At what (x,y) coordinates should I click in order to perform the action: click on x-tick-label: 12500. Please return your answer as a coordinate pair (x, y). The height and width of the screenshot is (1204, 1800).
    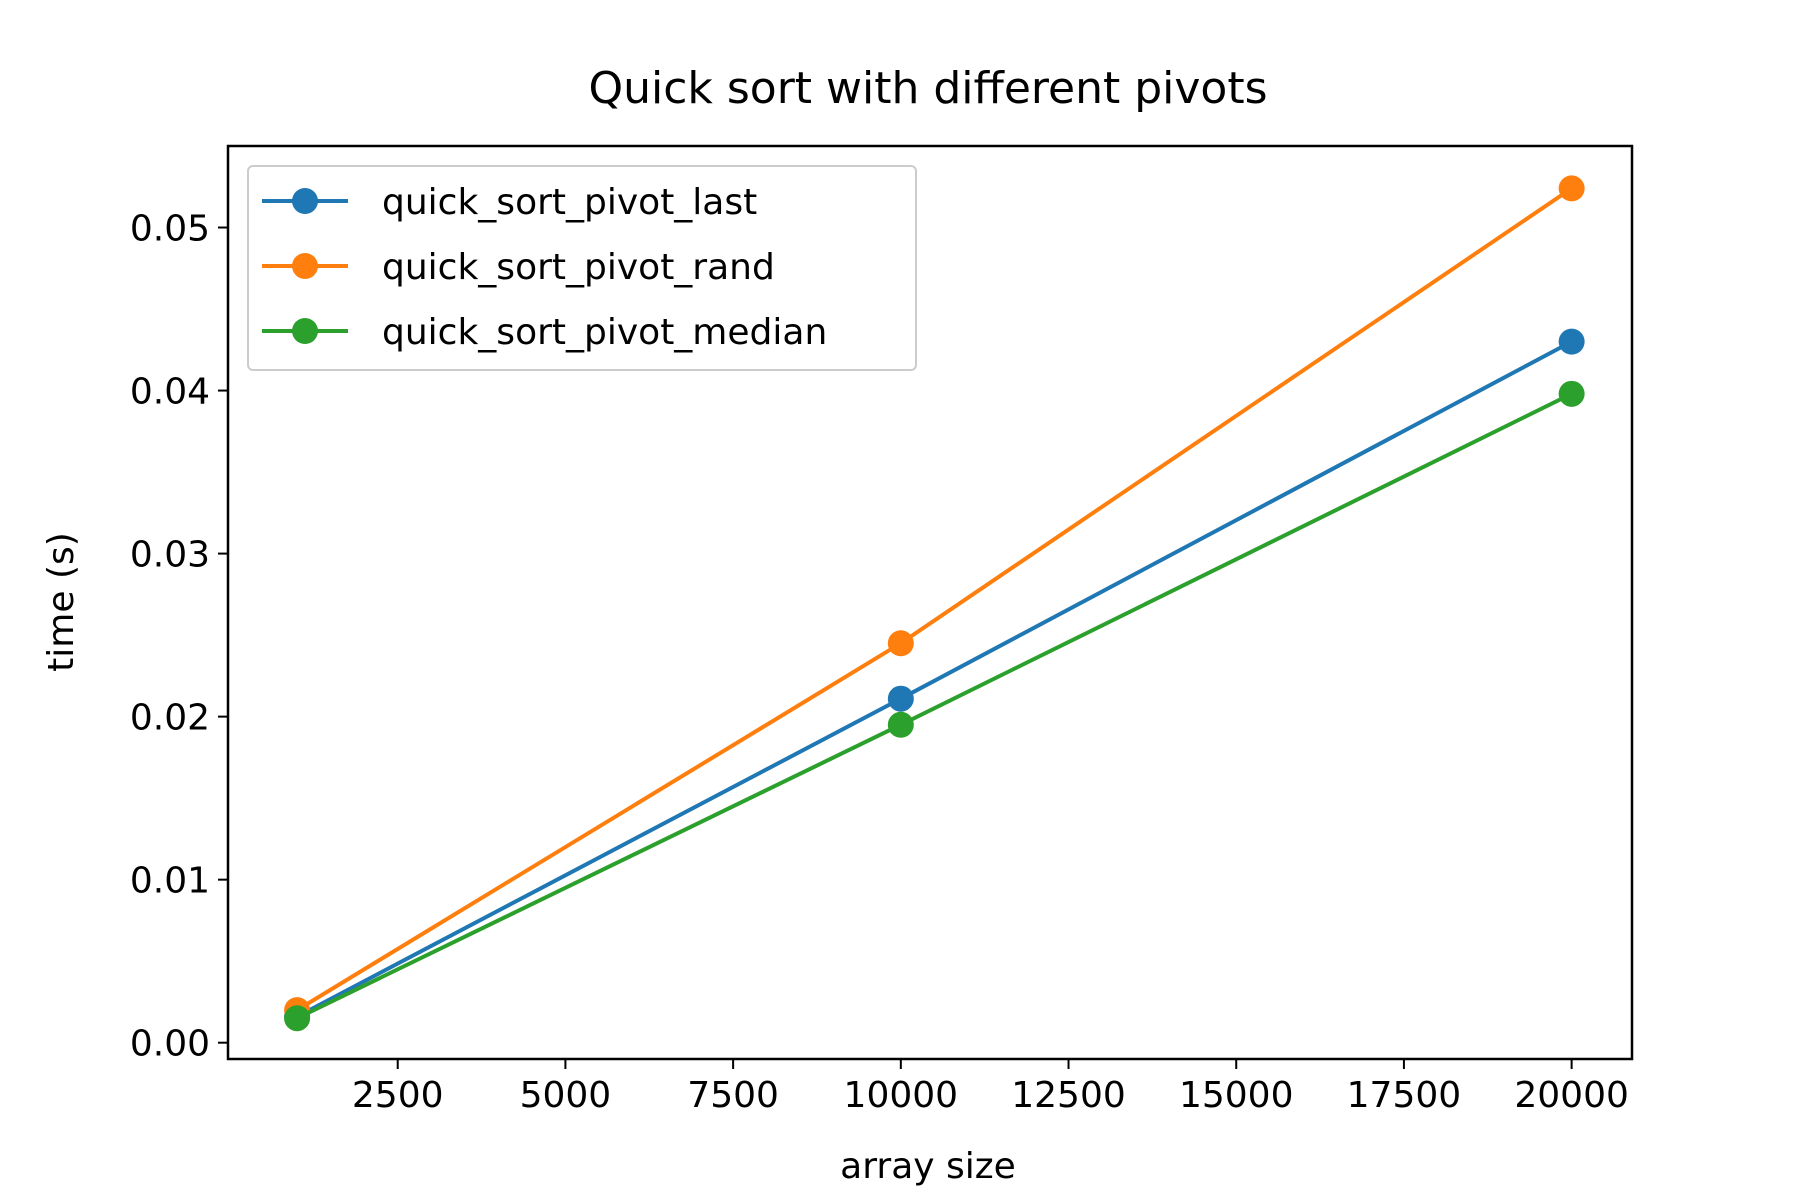
    Looking at the image, I should click on (1068, 1095).